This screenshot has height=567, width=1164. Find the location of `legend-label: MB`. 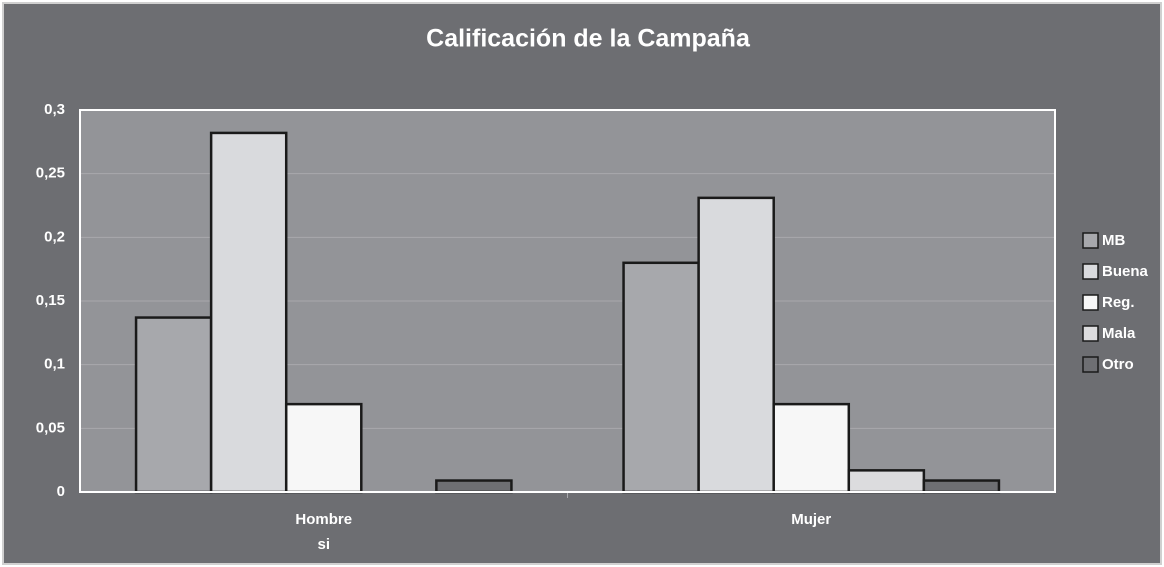

legend-label: MB is located at coordinates (1113, 240).